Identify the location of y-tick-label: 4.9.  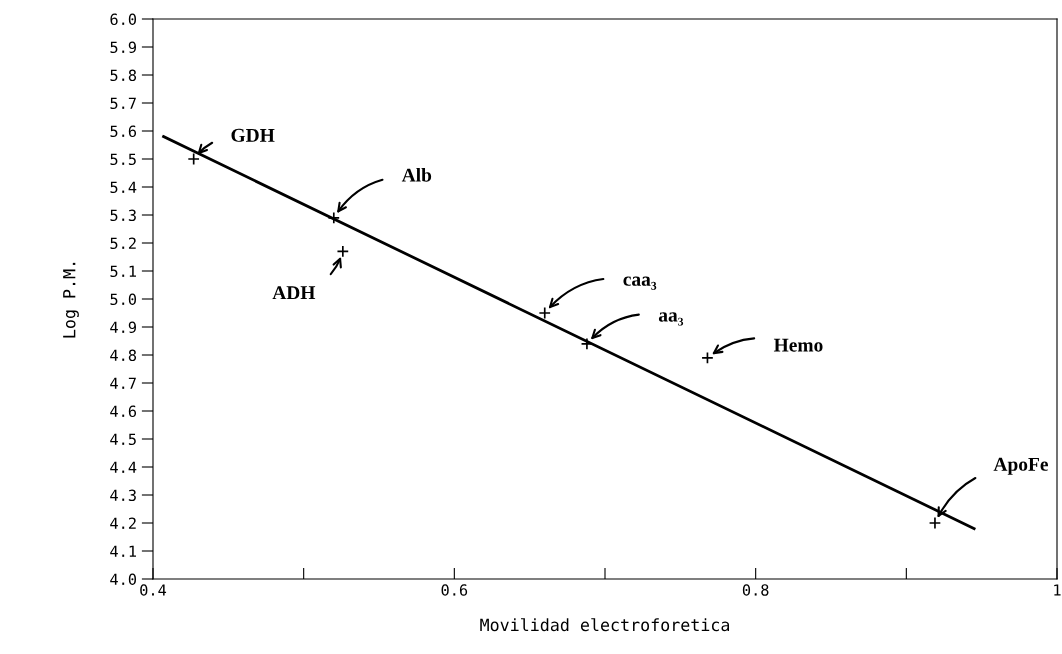
(123, 327).